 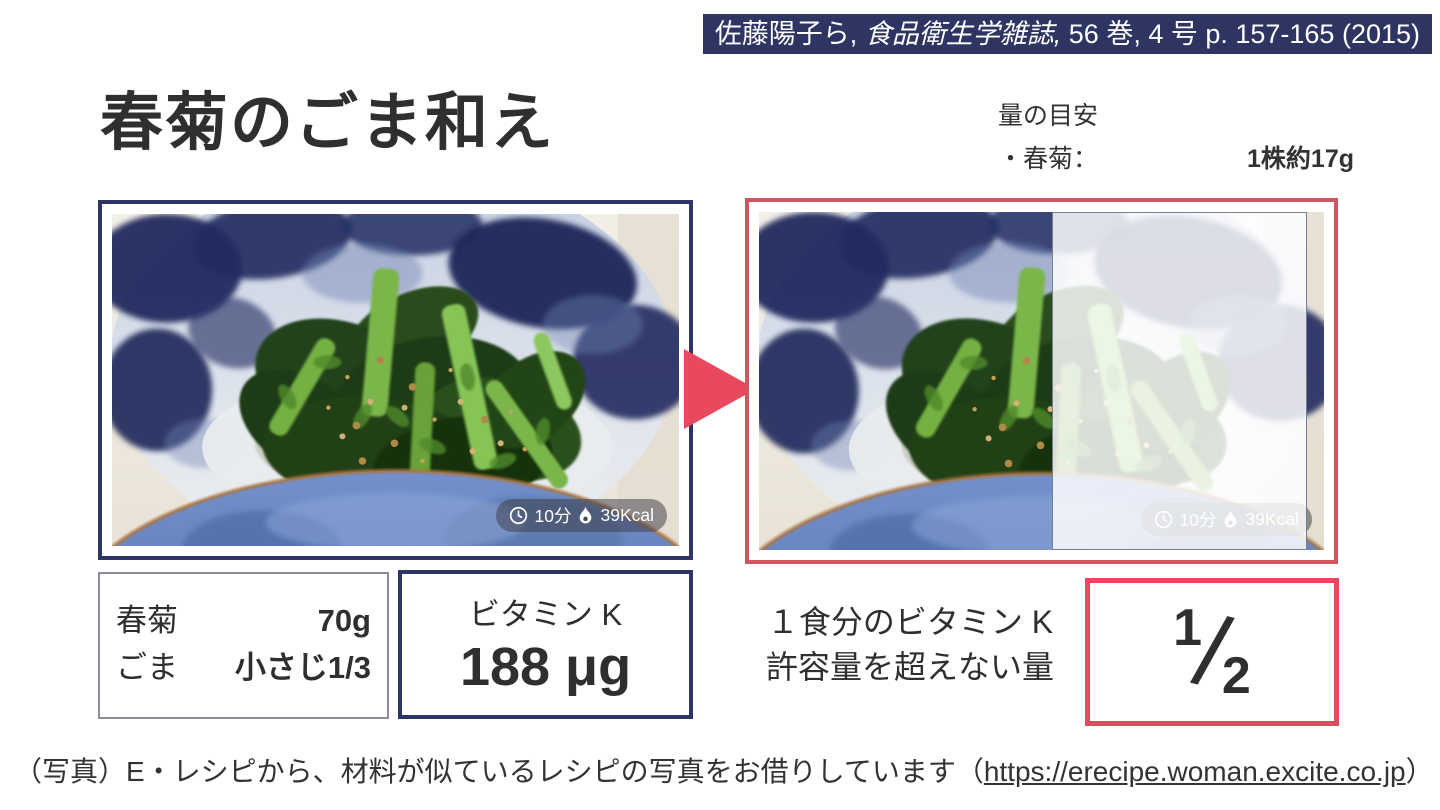 What do you see at coordinates (1048, 116) in the screenshot?
I see `portion-guide-heading: 量の目安` at bounding box center [1048, 116].